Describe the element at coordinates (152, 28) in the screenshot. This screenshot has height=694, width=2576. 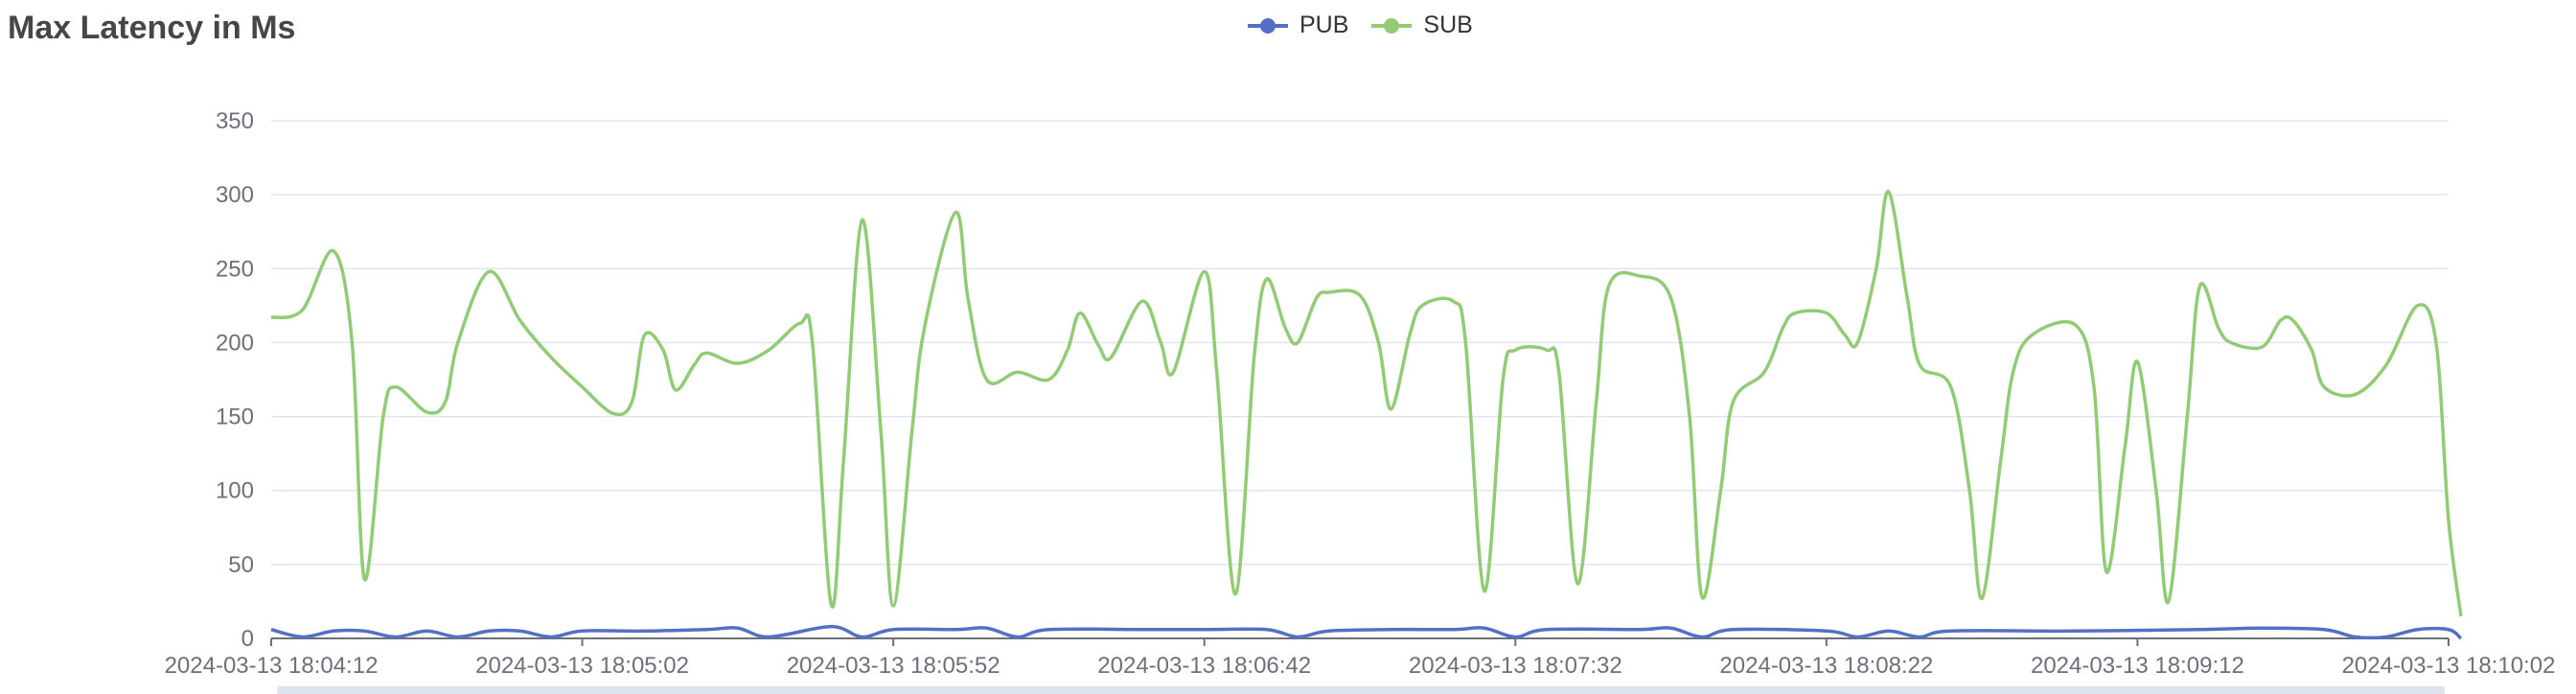
I see `chart-title: Max Latency in Ms` at that location.